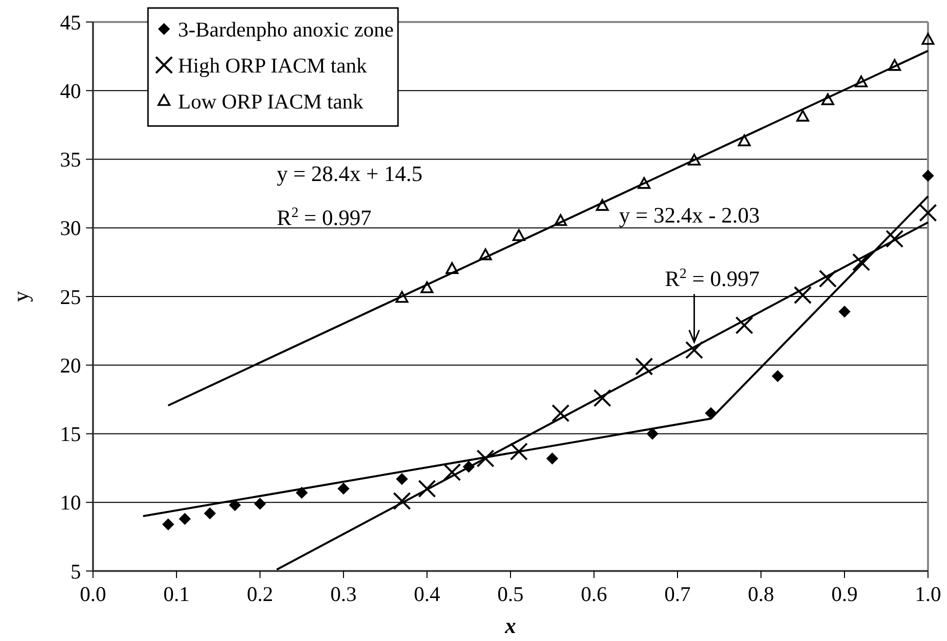 This screenshot has width=947, height=641. What do you see at coordinates (176, 594) in the screenshot?
I see `x-tick-label: 0.1` at bounding box center [176, 594].